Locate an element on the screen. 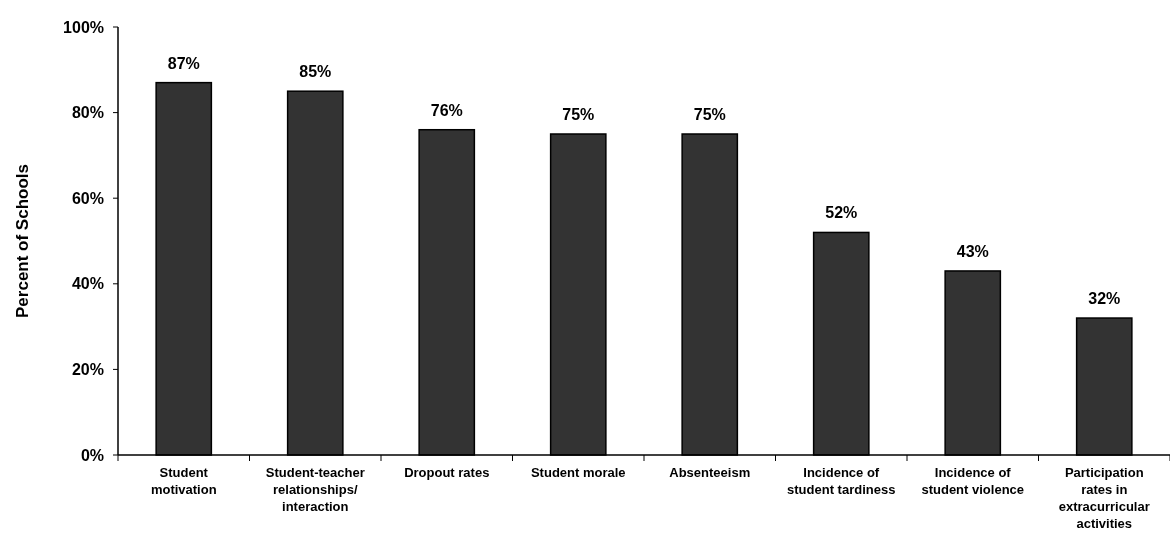 The height and width of the screenshot is (559, 1170). y-tick-label: 100% is located at coordinates (83, 27).